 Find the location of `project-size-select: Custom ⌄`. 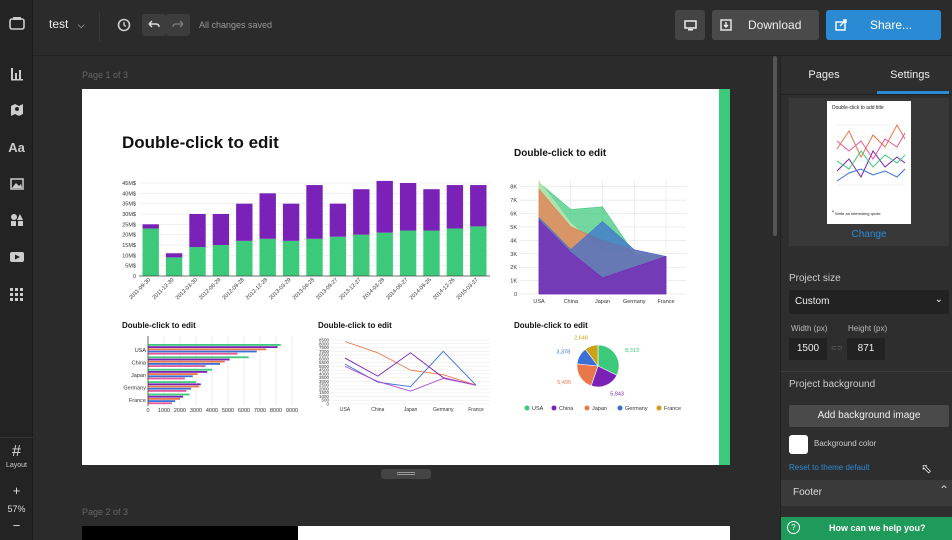

project-size-select: Custom ⌄ is located at coordinates (869, 302).